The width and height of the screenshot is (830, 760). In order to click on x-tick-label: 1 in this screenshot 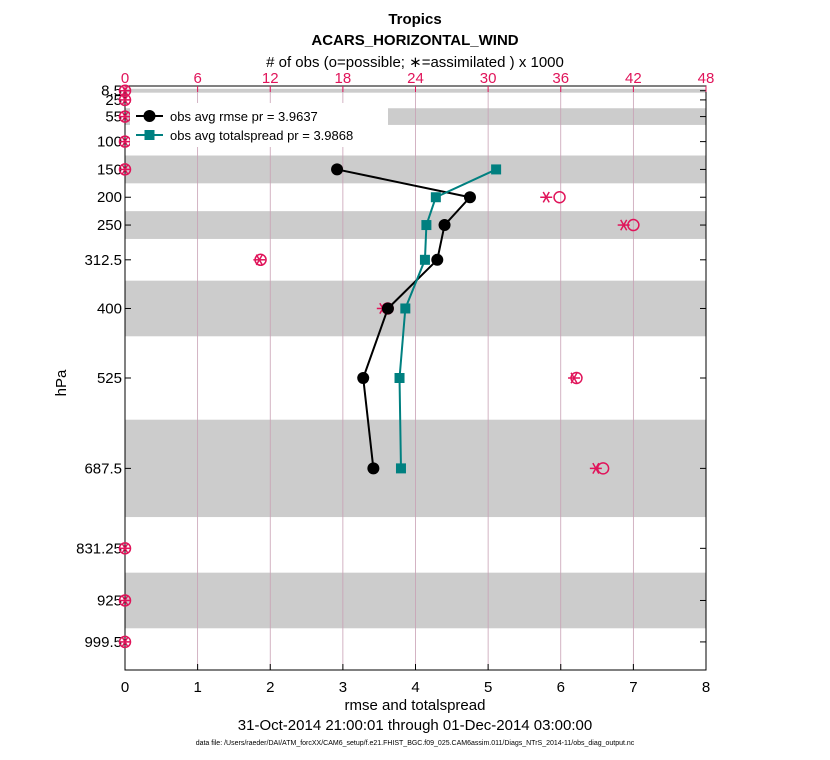, I will do `click(197, 687)`.